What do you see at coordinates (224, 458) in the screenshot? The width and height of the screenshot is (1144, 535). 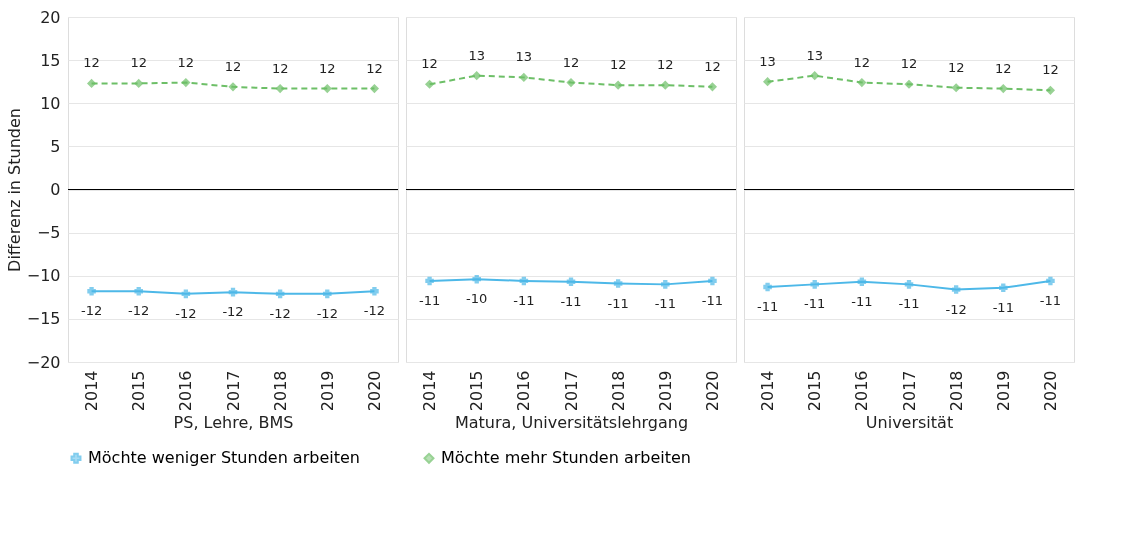 I see `legend-label: Möchte weniger Stunden arbeiten` at bounding box center [224, 458].